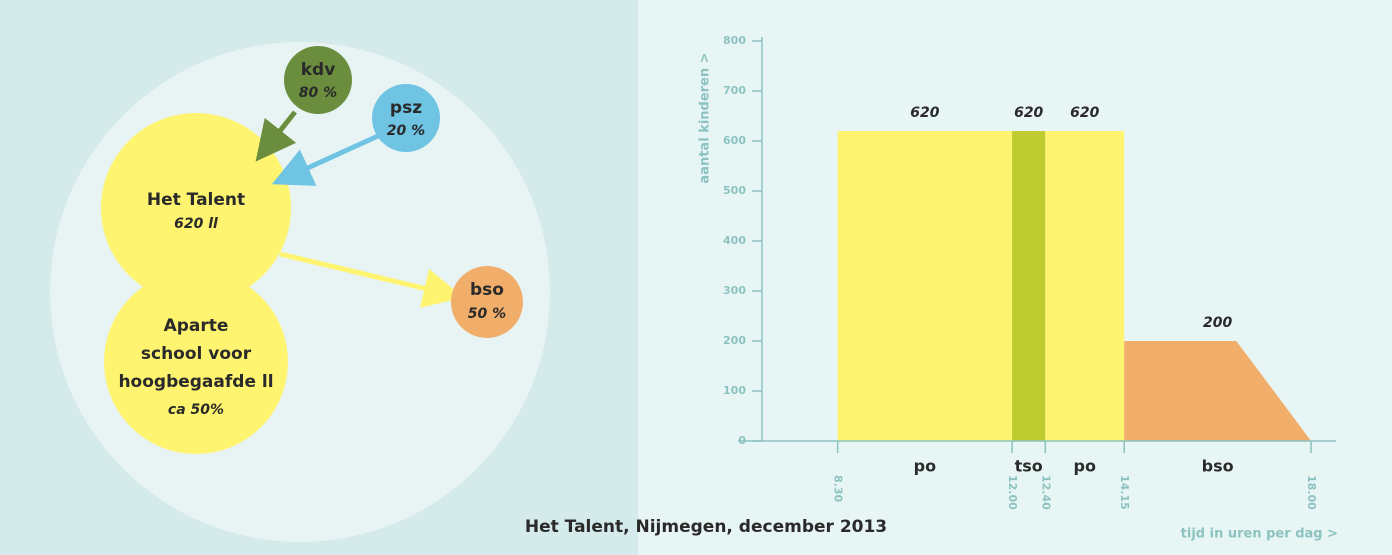  I want to click on x-tick-label: 14.15, so click(1124, 492).